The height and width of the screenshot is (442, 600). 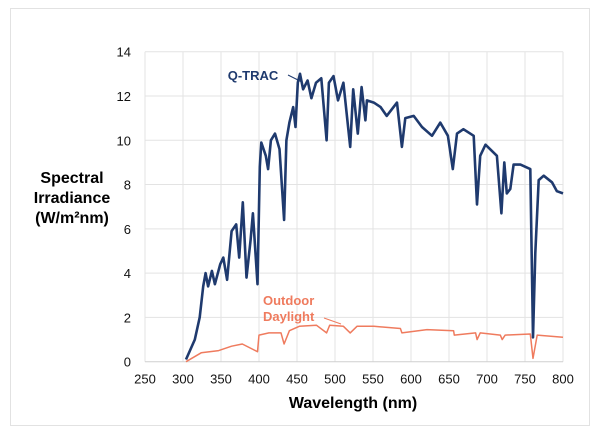 What do you see at coordinates (563, 379) in the screenshot?
I see `x-tick-label: 800` at bounding box center [563, 379].